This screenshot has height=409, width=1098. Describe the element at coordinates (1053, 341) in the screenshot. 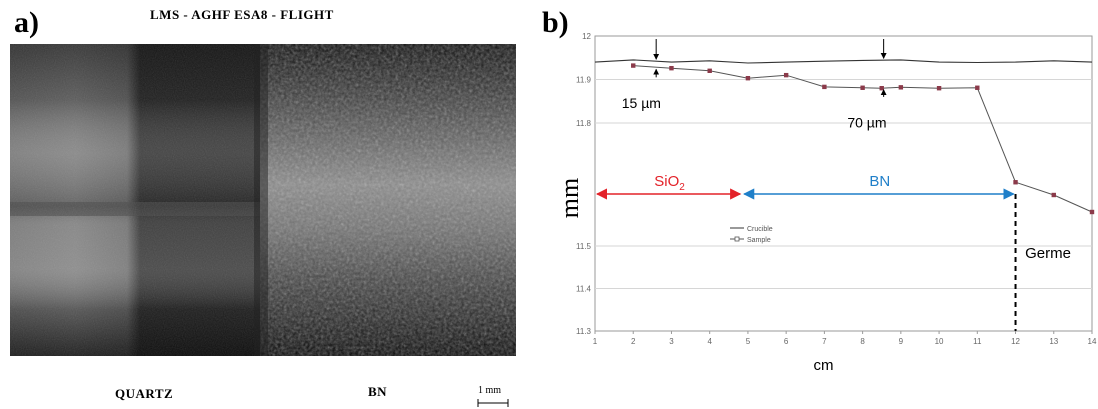

I see `x-tick-label: 13` at that location.